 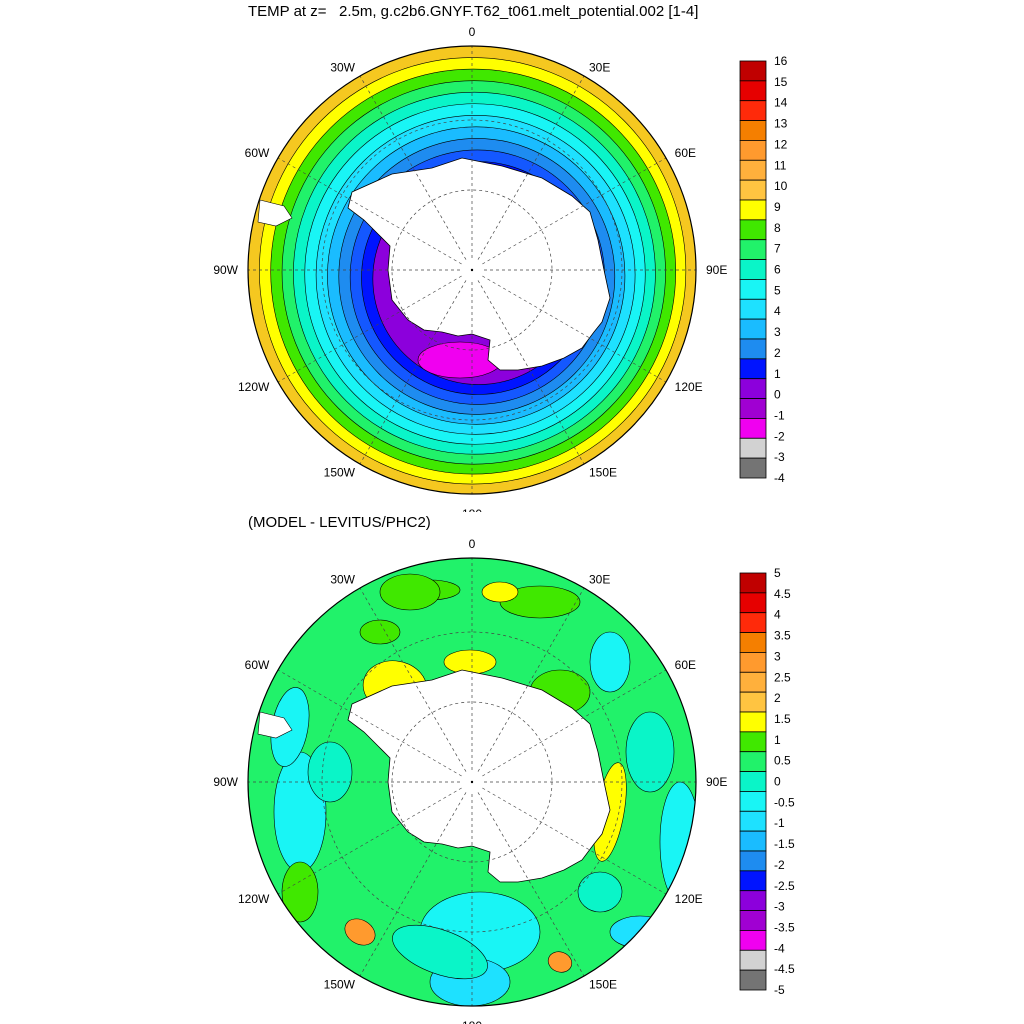 What do you see at coordinates (777, 249) in the screenshot?
I see `colorbar-label: 7` at bounding box center [777, 249].